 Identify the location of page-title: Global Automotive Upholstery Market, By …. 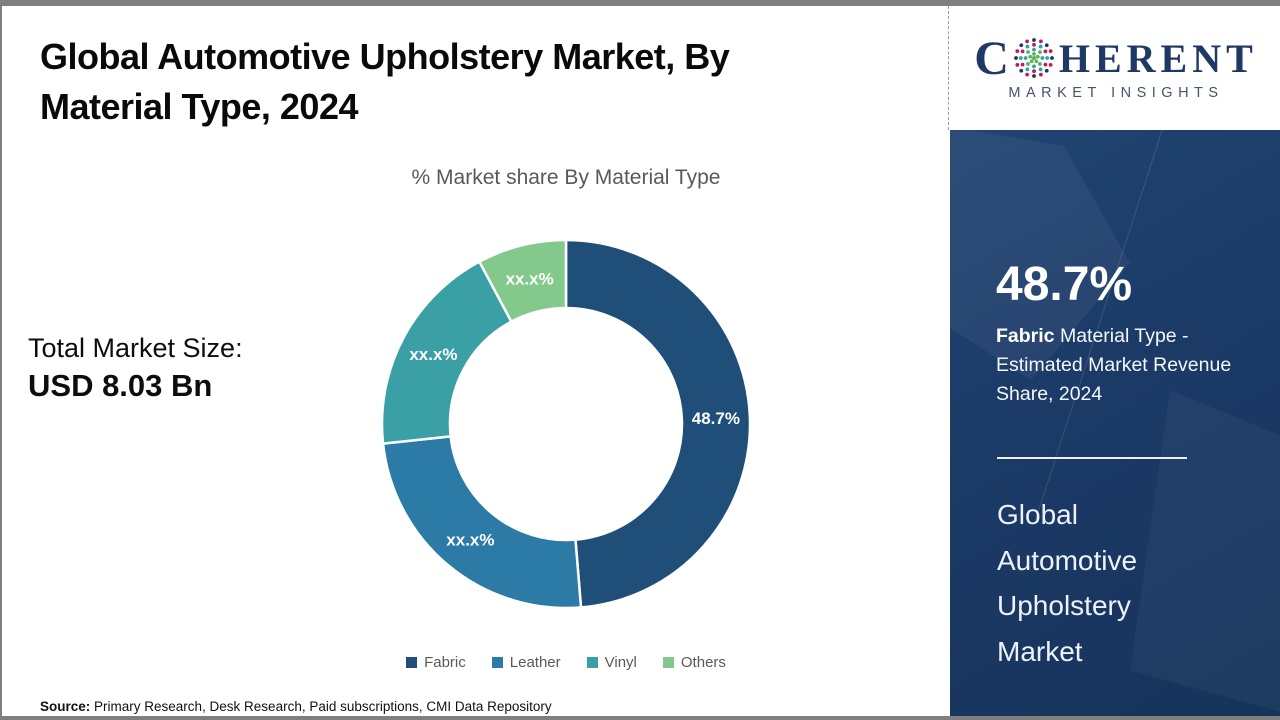
(385, 81).